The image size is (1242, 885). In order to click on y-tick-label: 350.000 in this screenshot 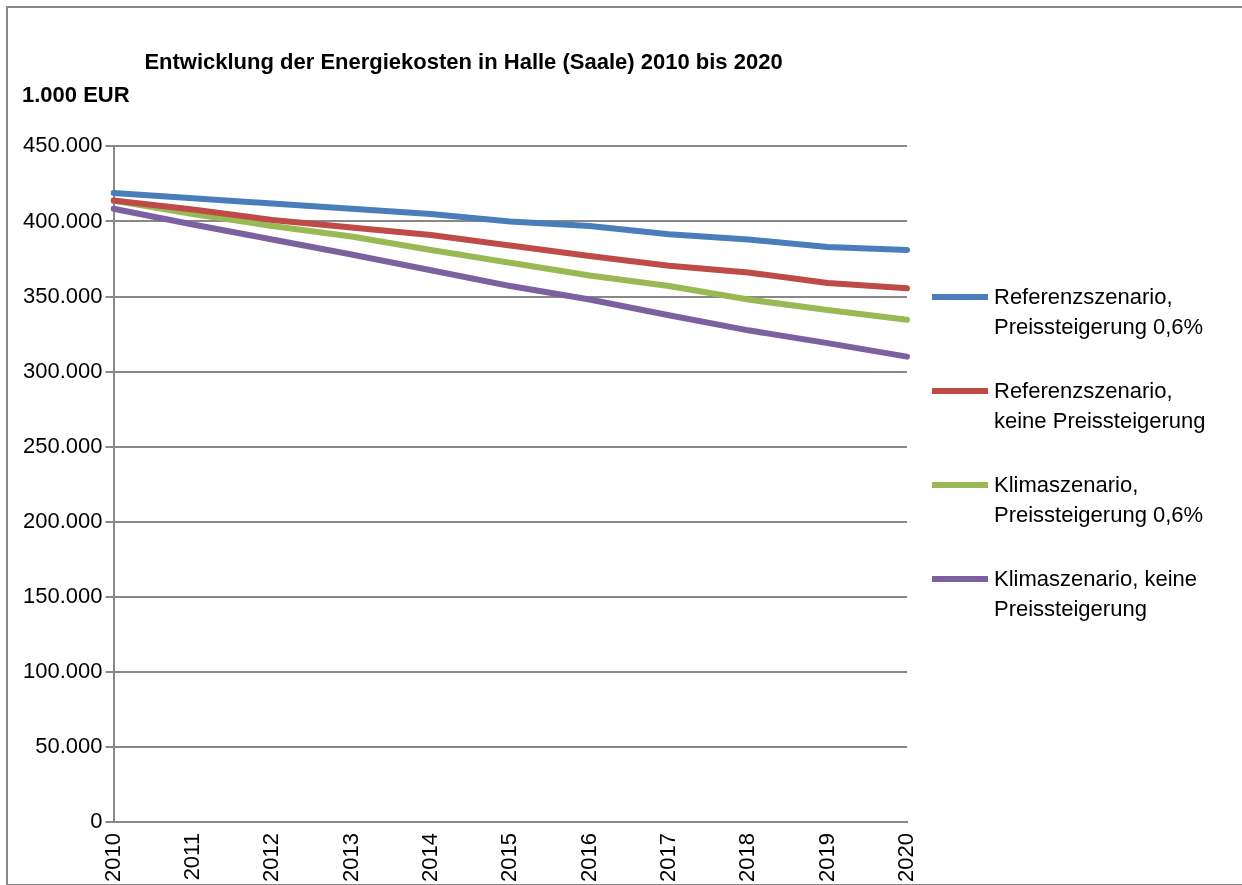, I will do `click(62, 295)`.